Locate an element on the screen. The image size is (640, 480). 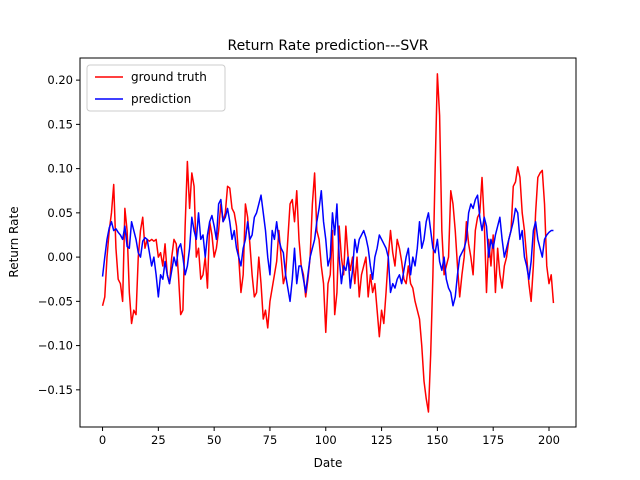
y-tick-label: −0.15 is located at coordinates (55, 390).